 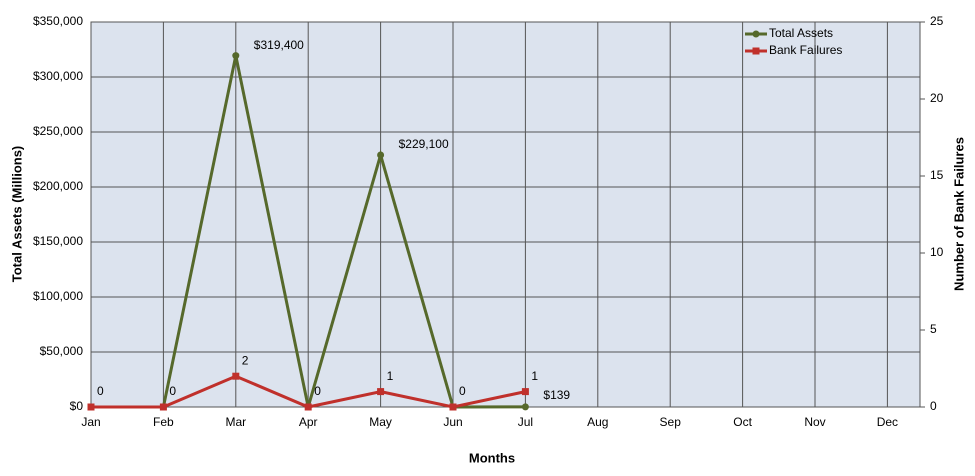 I want to click on y-tick-label: $150,000, so click(x=58, y=241).